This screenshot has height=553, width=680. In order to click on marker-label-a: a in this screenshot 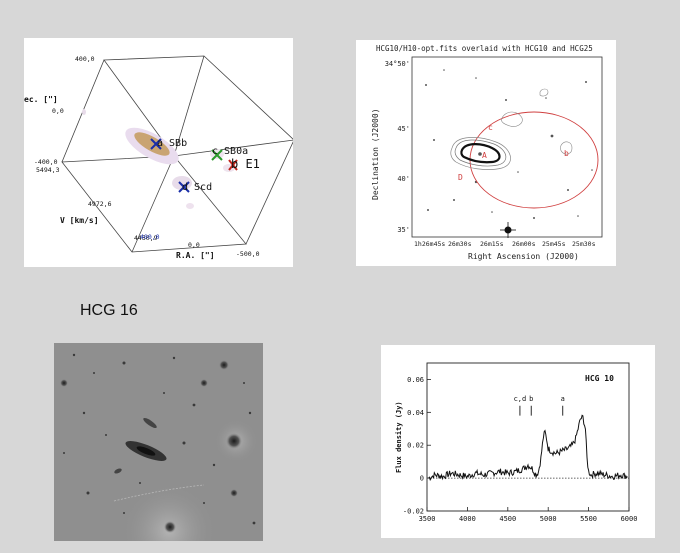, I will do `click(563, 399)`.